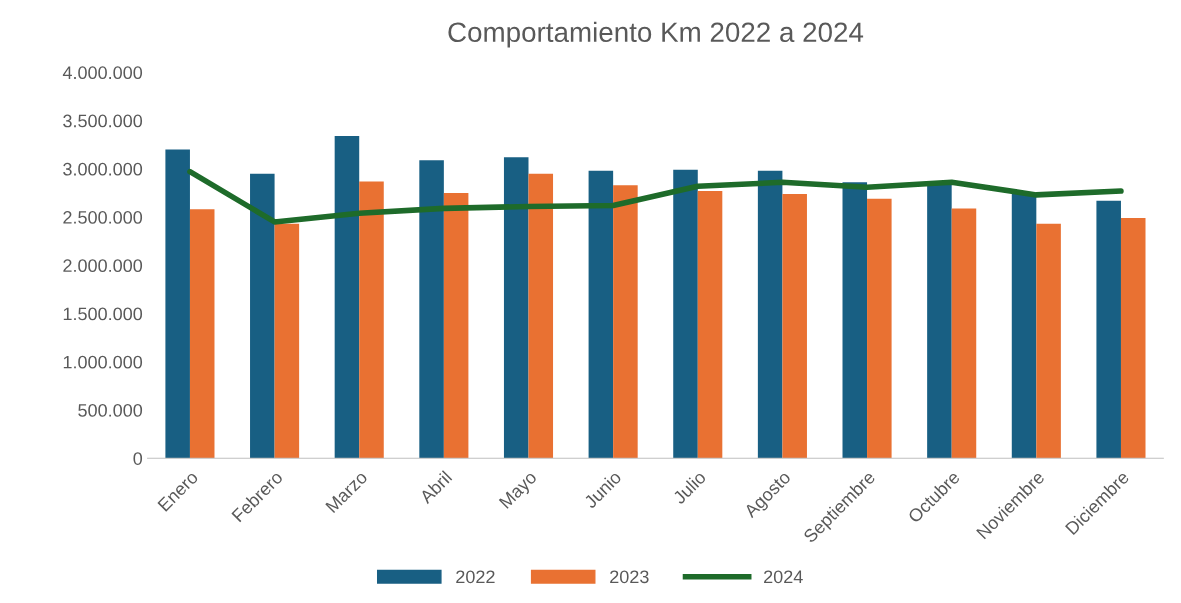 This screenshot has height=603, width=1181. I want to click on x-tick-label: Julio, so click(689, 487).